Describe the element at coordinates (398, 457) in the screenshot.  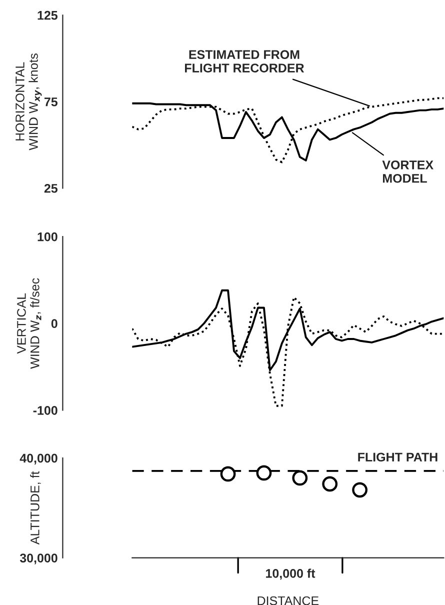
I see `series-label: FLIGHT PATH` at that location.